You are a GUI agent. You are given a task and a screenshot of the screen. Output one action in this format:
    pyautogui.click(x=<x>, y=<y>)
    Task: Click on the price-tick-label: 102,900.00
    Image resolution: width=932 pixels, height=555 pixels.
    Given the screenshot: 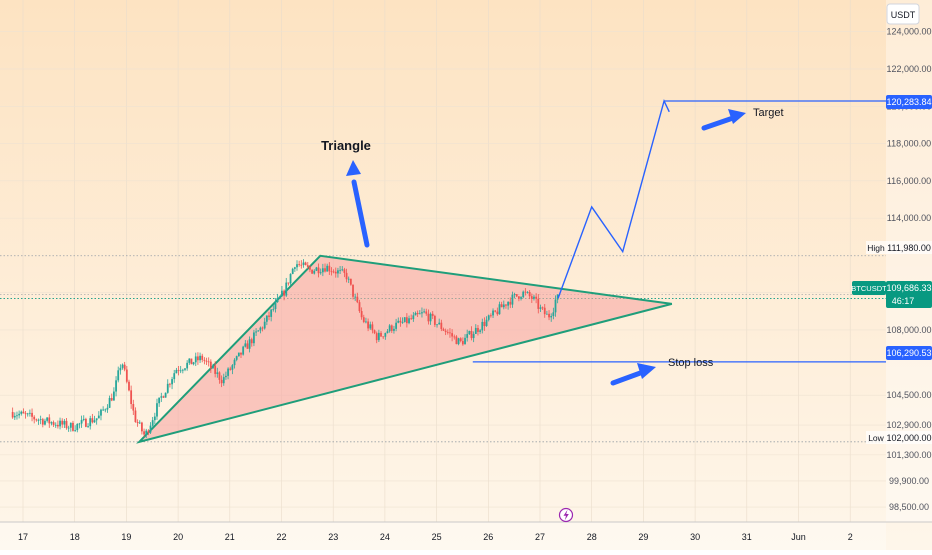 What is the action you would take?
    pyautogui.click(x=908, y=425)
    